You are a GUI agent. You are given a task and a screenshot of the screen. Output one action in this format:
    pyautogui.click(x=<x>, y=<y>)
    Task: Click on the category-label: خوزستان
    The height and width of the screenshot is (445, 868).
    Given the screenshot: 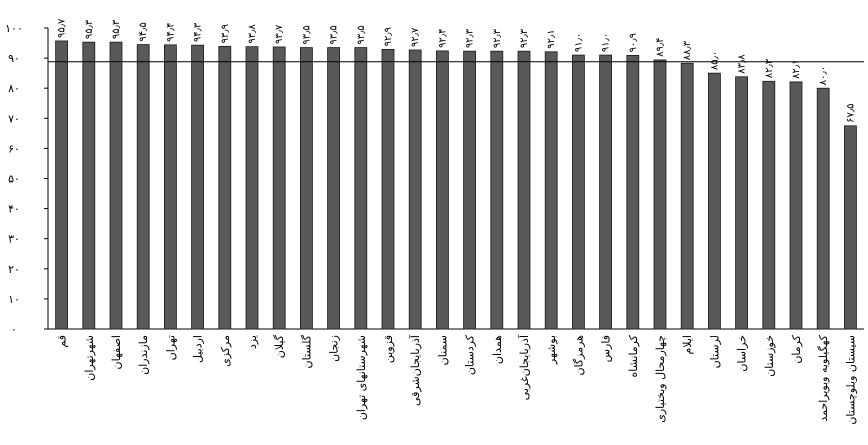 What is the action you would take?
    pyautogui.click(x=769, y=356)
    